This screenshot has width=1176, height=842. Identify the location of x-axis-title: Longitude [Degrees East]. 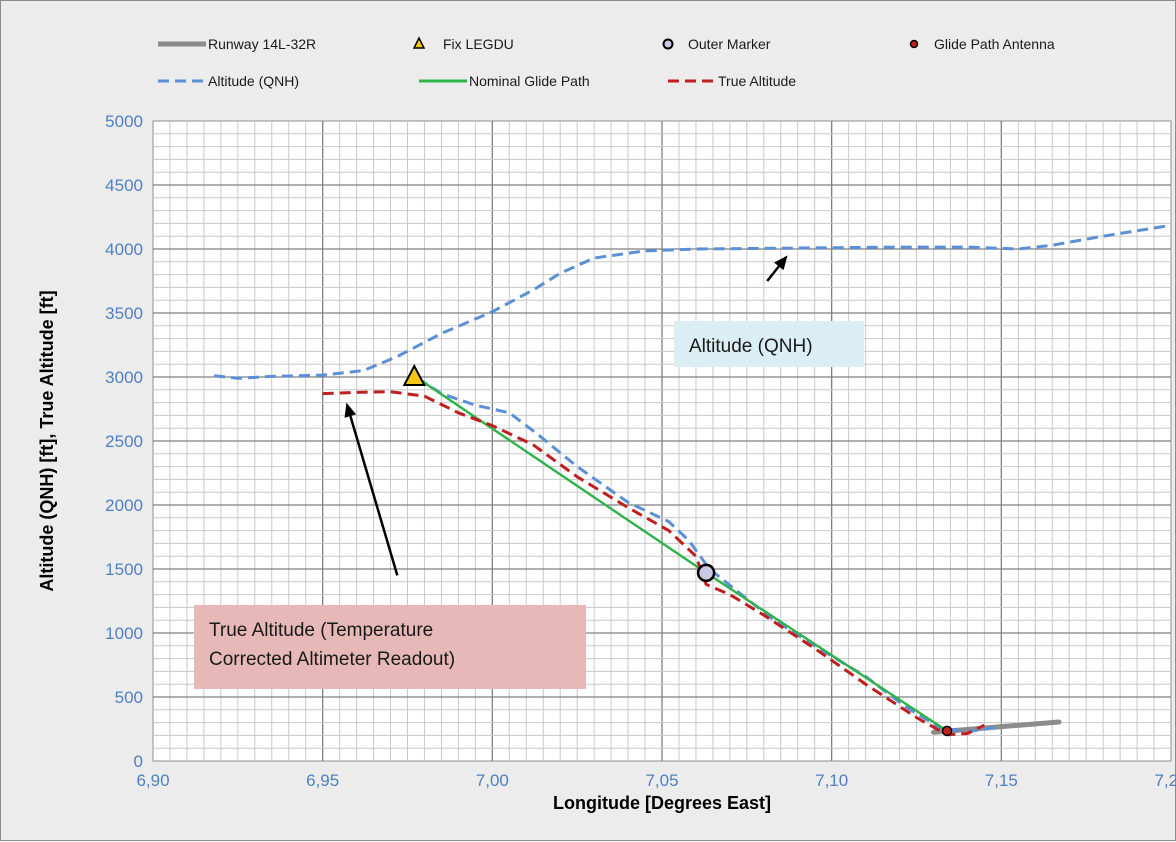
(662, 803).